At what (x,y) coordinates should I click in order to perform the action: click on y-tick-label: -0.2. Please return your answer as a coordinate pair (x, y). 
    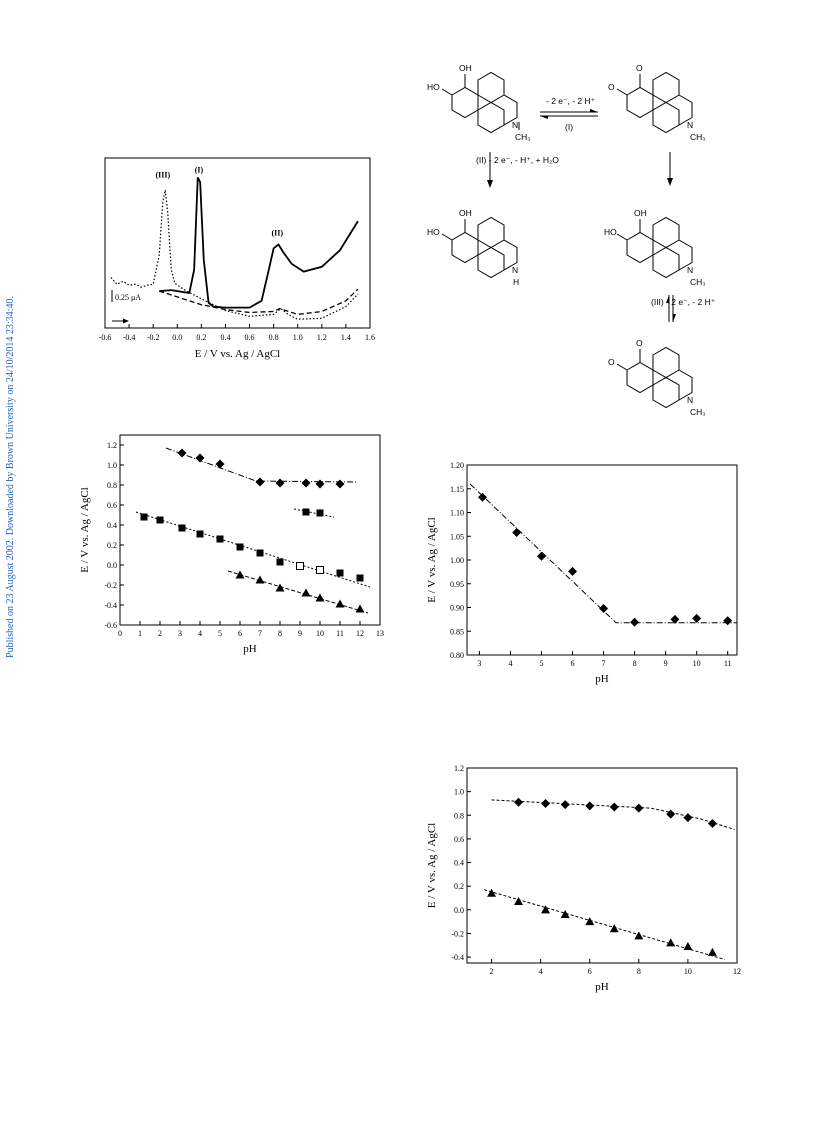
    Looking at the image, I should click on (110, 585).